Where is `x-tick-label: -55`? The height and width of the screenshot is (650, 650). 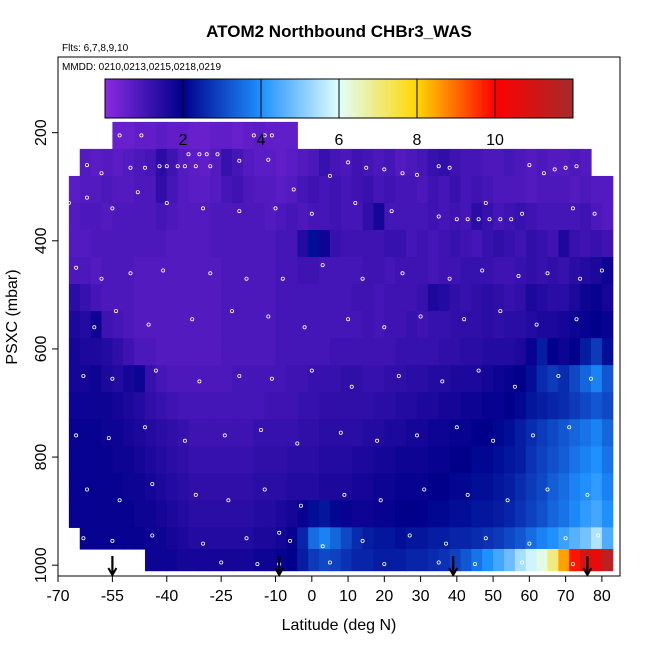 x-tick-label: -55 is located at coordinates (112, 596).